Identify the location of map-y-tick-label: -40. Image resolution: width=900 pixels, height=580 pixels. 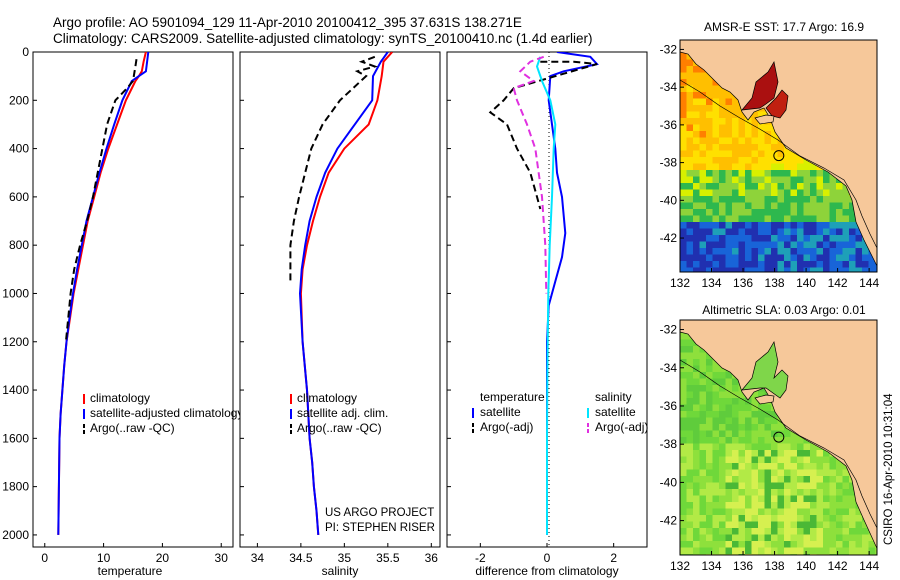
(669, 482).